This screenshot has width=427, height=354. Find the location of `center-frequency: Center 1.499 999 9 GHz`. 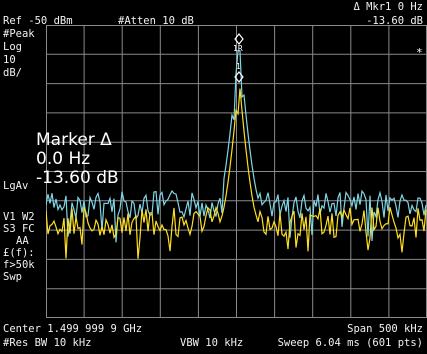

center-frequency: Center 1.499 999 9 GHz is located at coordinates (73, 329).